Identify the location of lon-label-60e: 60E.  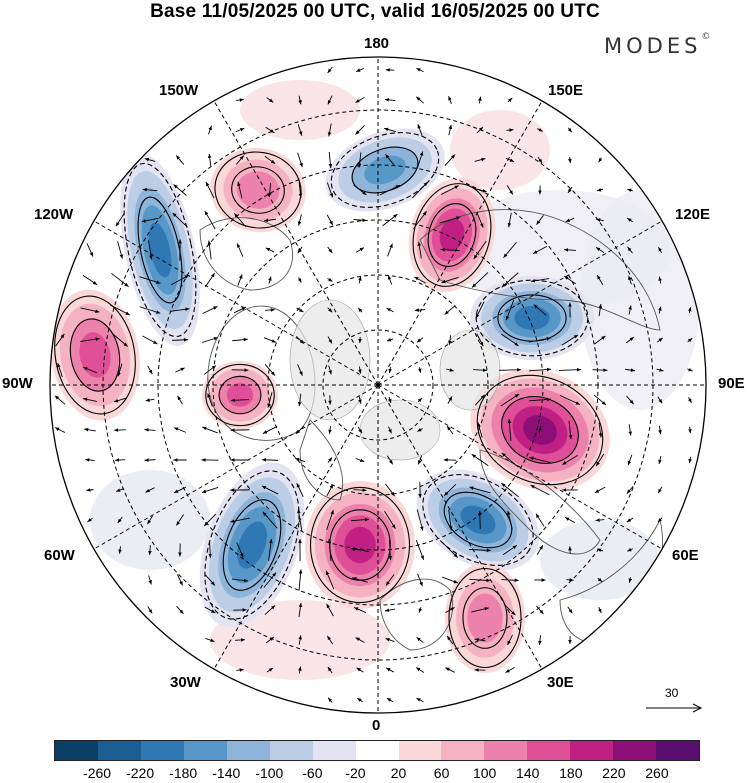
(685, 555).